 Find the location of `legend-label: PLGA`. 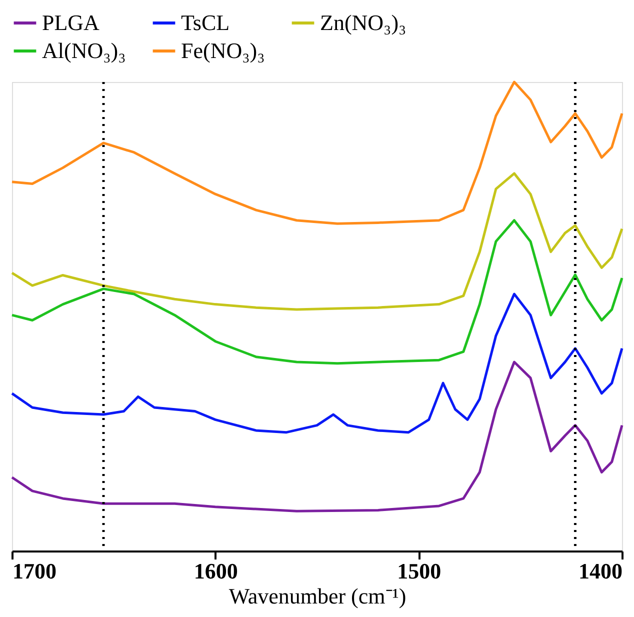

legend-label: PLGA is located at coordinates (71, 22).